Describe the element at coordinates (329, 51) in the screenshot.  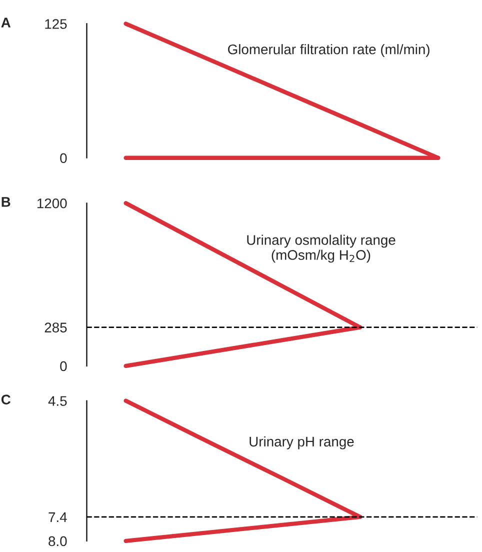
I see `annotation: Glomerular filtration rate (ml/min)` at that location.